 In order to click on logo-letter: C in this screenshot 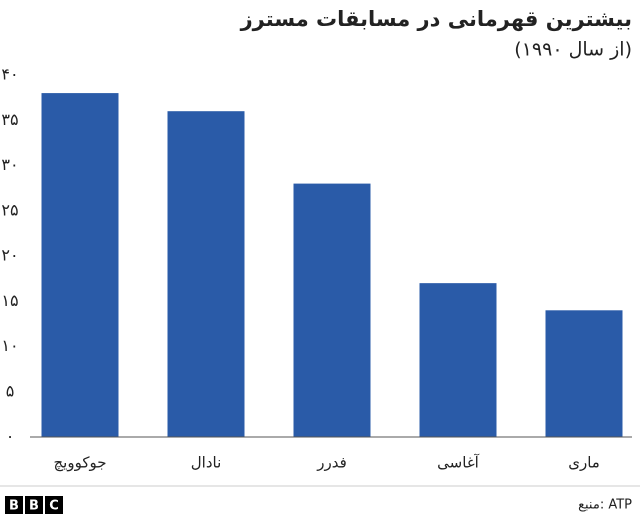, I will do `click(54, 506)`.